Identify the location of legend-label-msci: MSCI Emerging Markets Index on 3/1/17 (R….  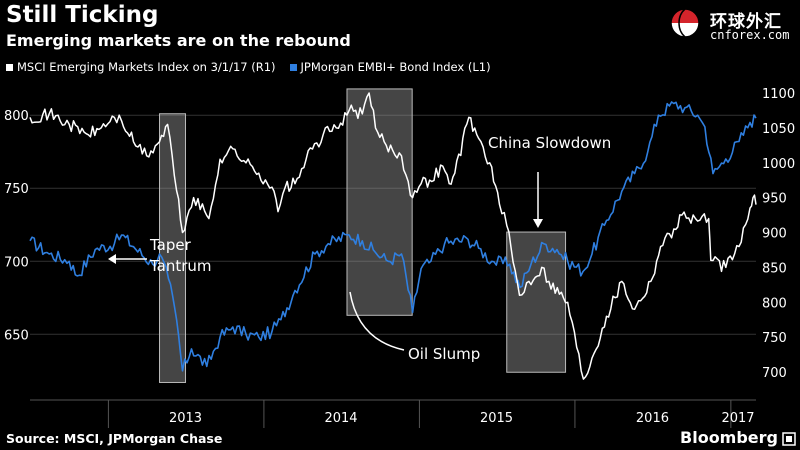
(146, 67).